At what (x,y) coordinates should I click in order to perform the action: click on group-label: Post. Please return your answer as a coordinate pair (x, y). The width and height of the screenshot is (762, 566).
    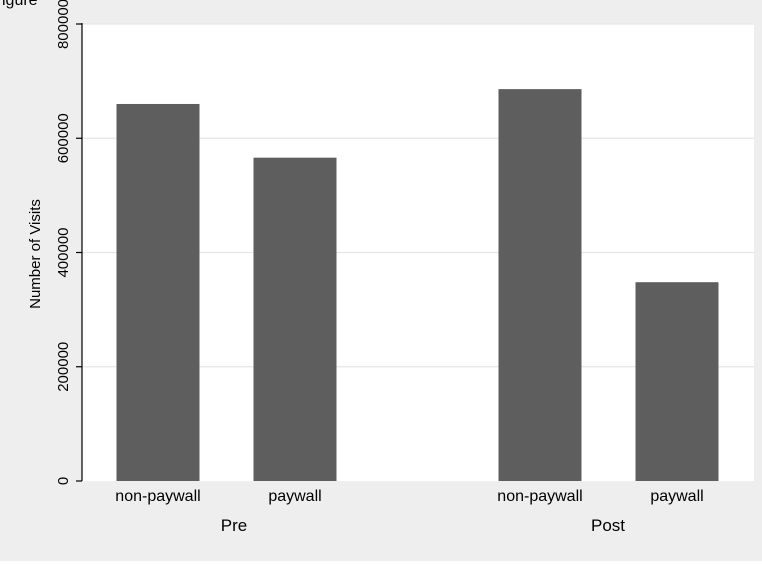
    Looking at the image, I should click on (608, 525).